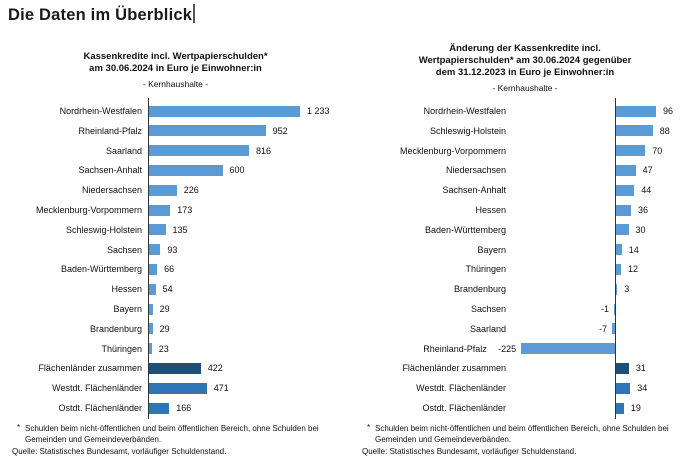 The width and height of the screenshot is (696, 471). What do you see at coordinates (264, 150) in the screenshot?
I see `value-label: 816` at bounding box center [264, 150].